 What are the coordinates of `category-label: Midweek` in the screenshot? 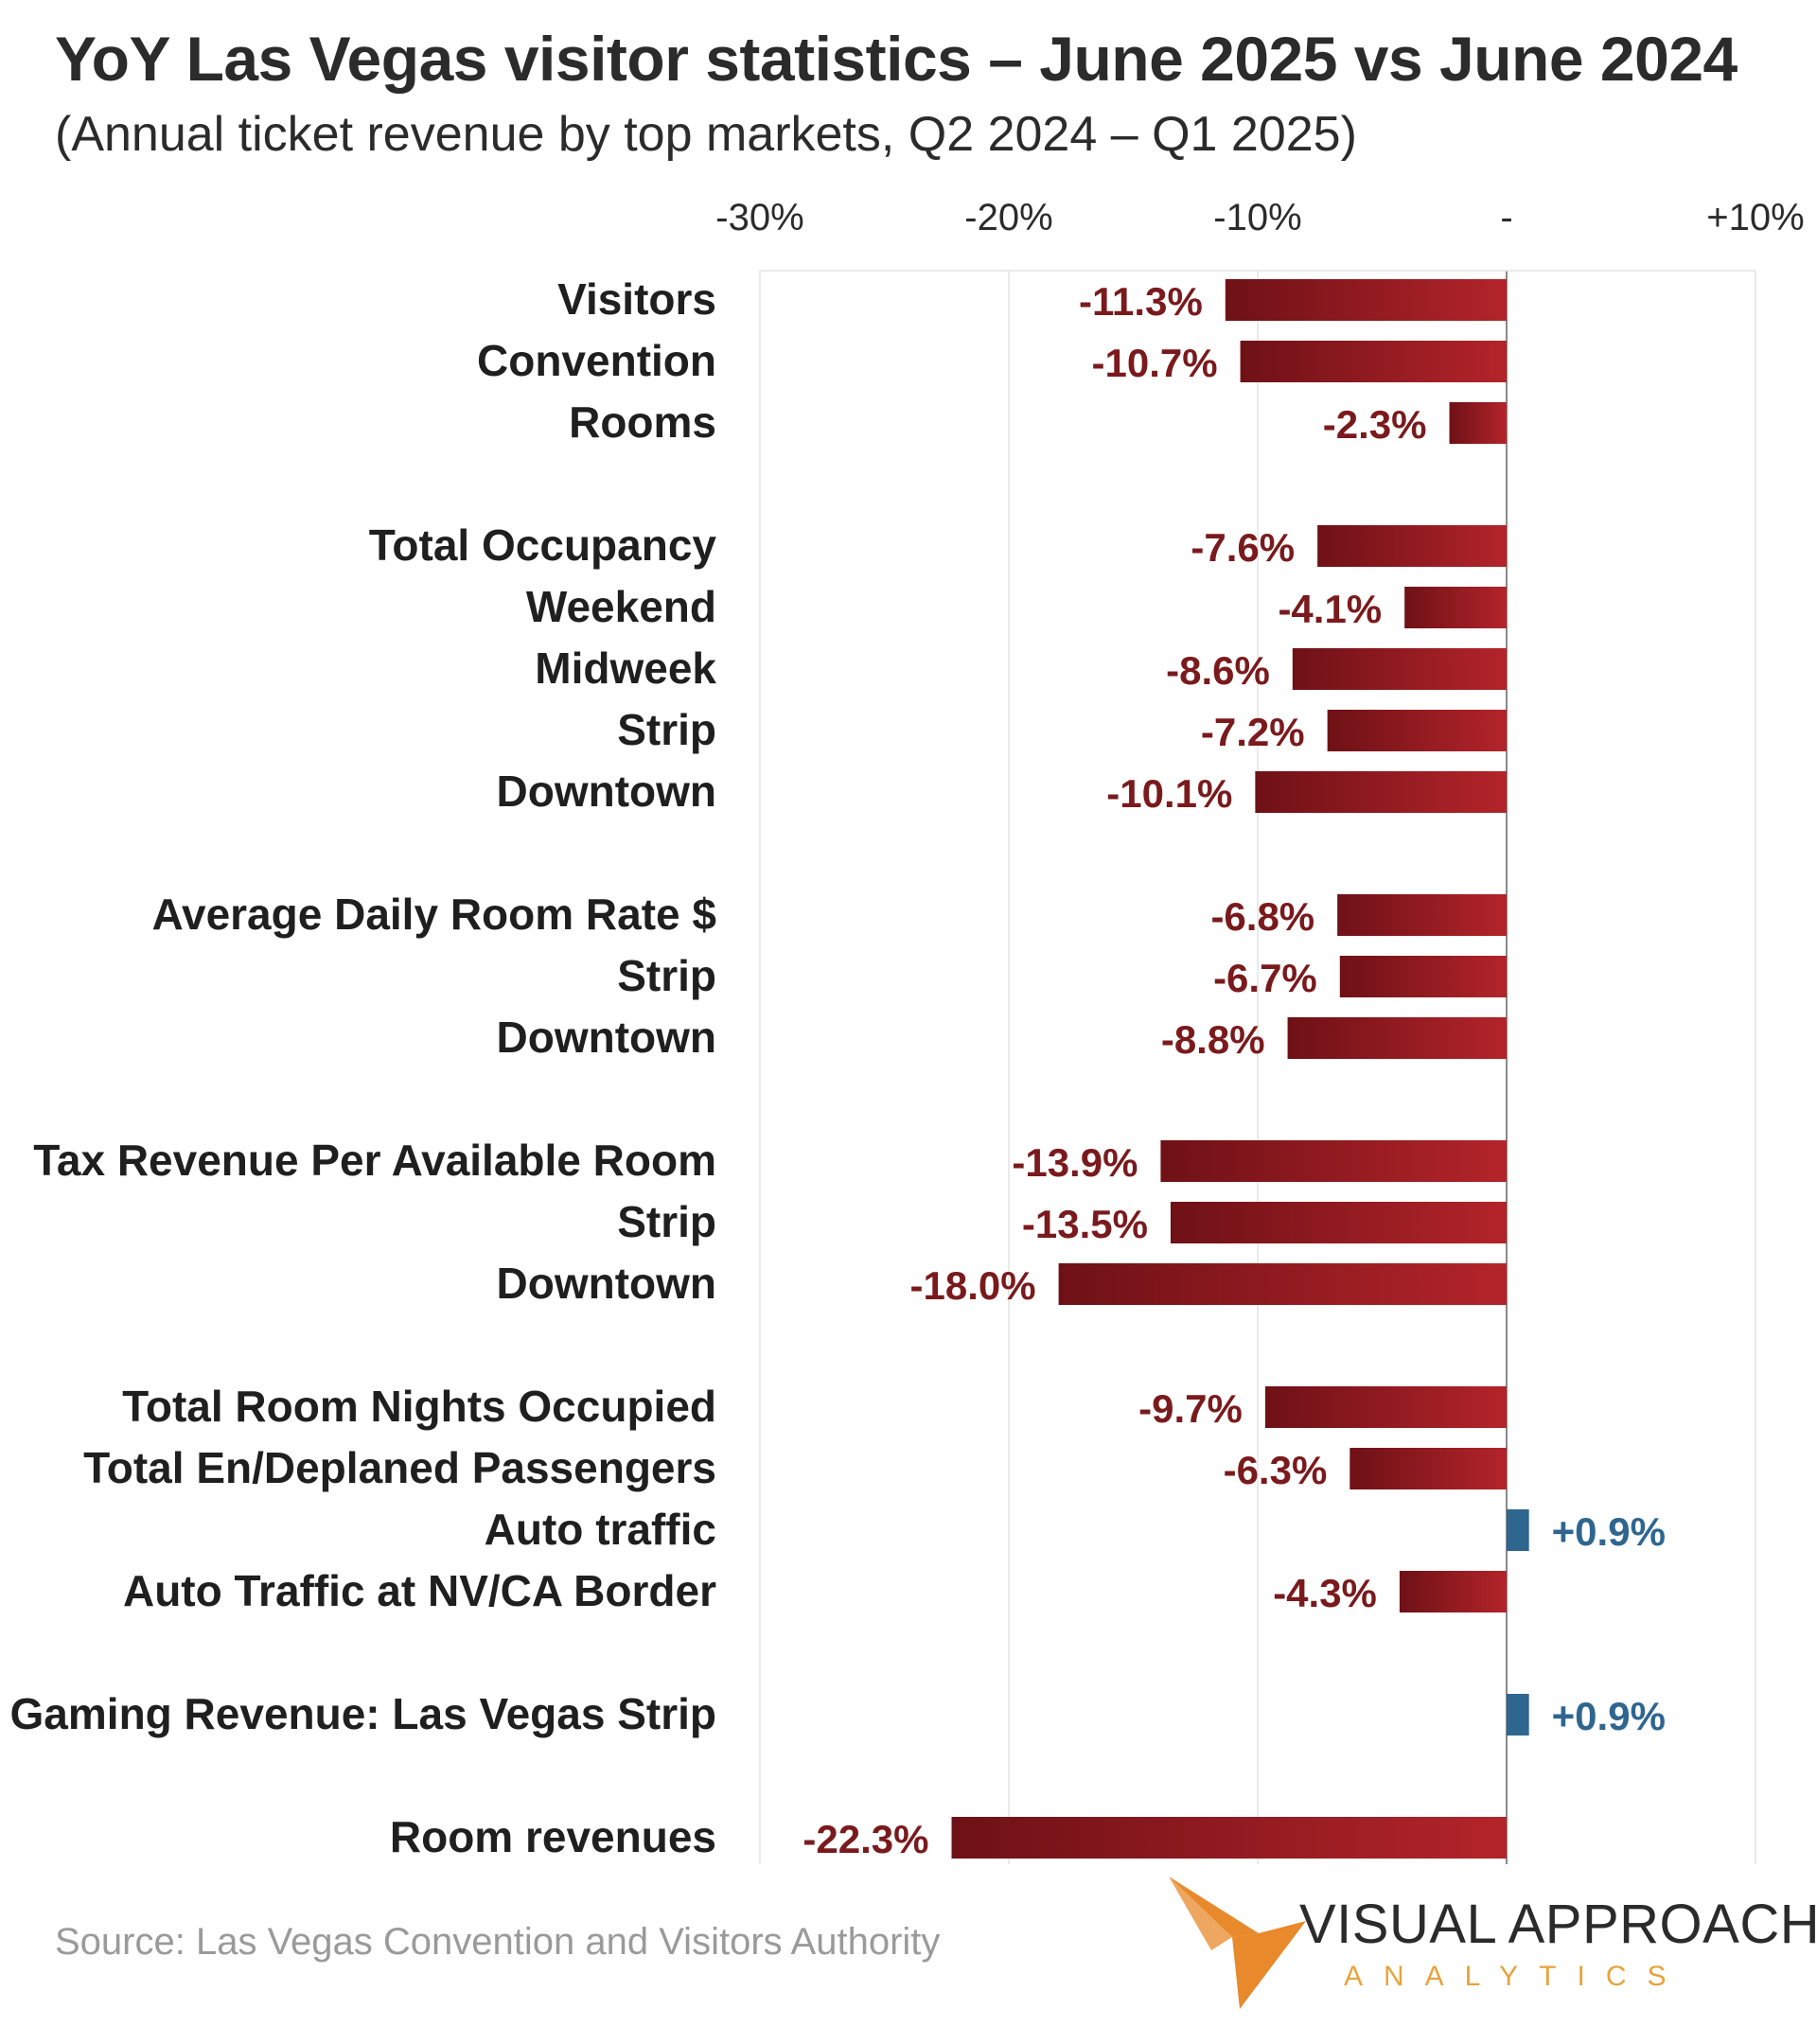 It's located at (625, 668).